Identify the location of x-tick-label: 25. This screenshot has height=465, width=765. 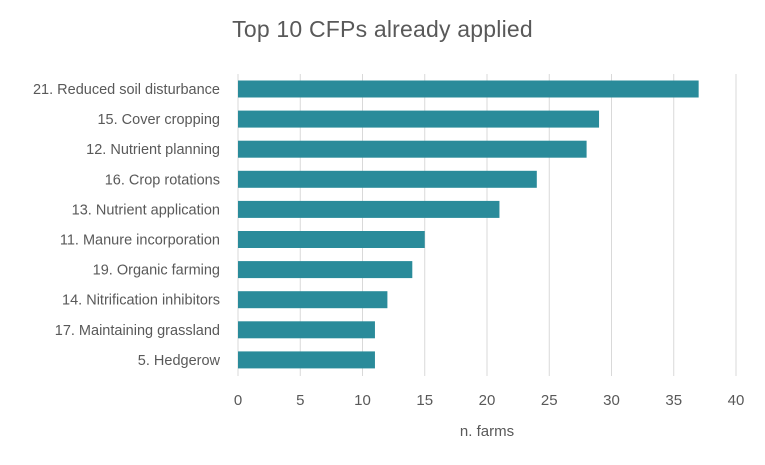
(549, 400).